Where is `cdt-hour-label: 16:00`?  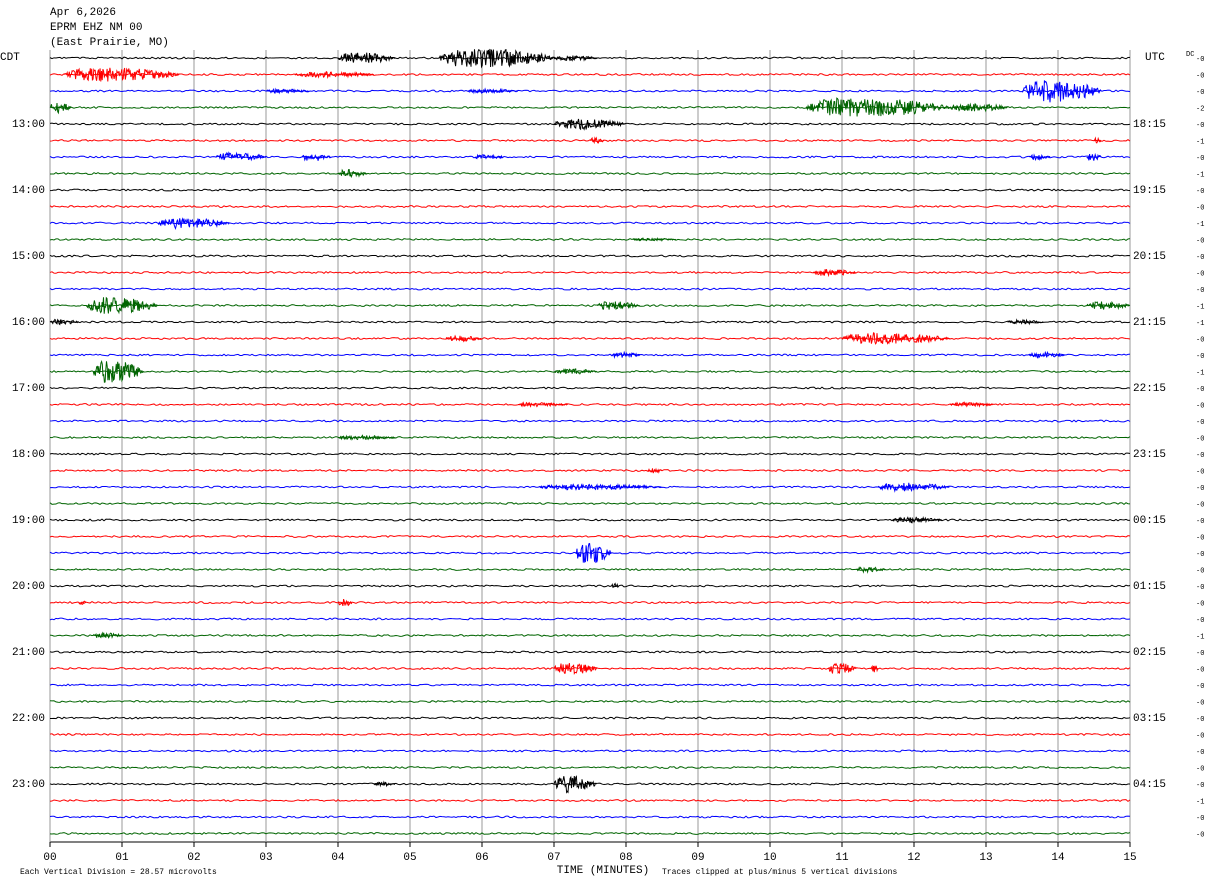 cdt-hour-label: 16:00 is located at coordinates (28, 323).